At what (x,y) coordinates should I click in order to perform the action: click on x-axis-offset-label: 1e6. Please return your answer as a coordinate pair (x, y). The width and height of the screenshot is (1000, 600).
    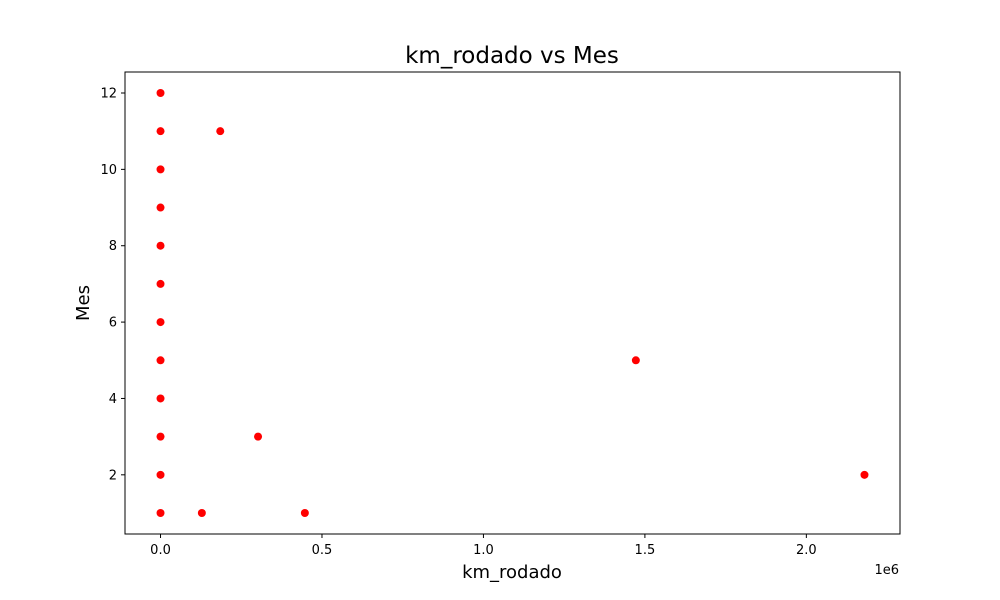
    Looking at the image, I should click on (886, 570).